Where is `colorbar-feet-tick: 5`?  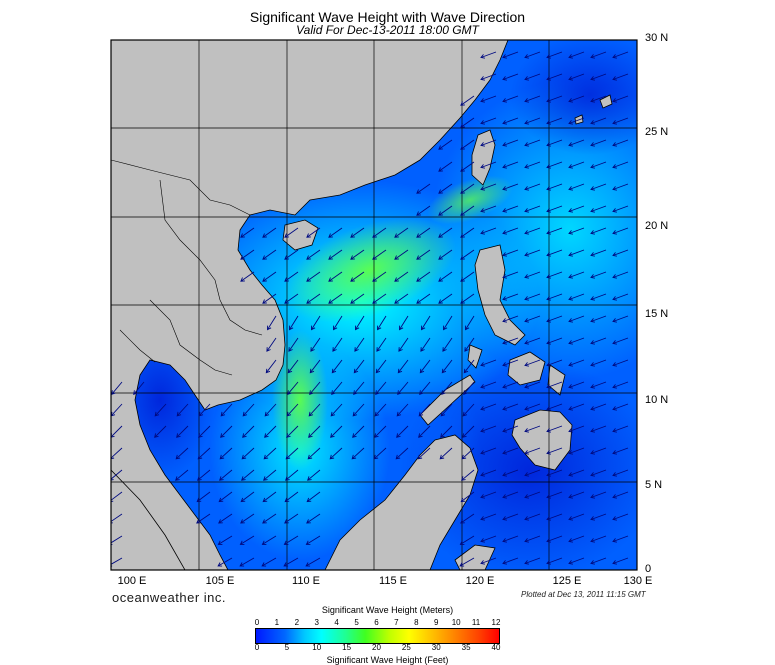
colorbar-feet-tick: 5 is located at coordinates (287, 647).